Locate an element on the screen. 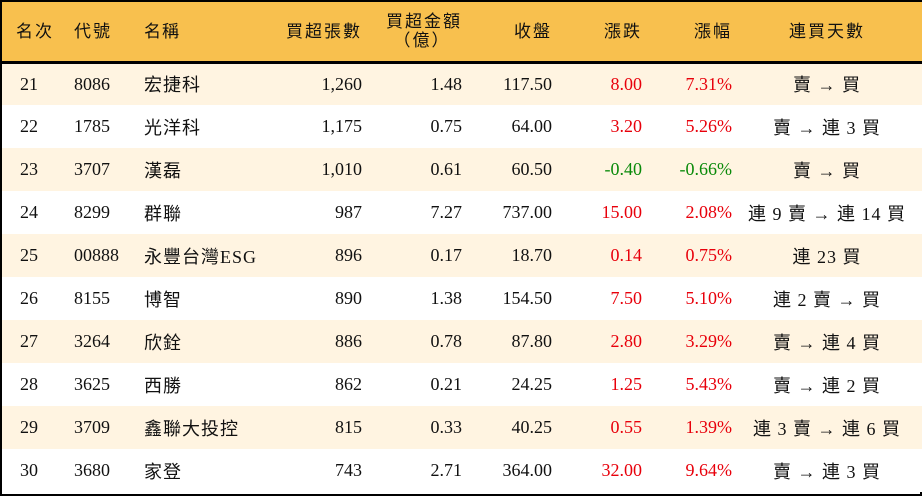  cell-net-buy-amount: 0.78 is located at coordinates (446, 341).